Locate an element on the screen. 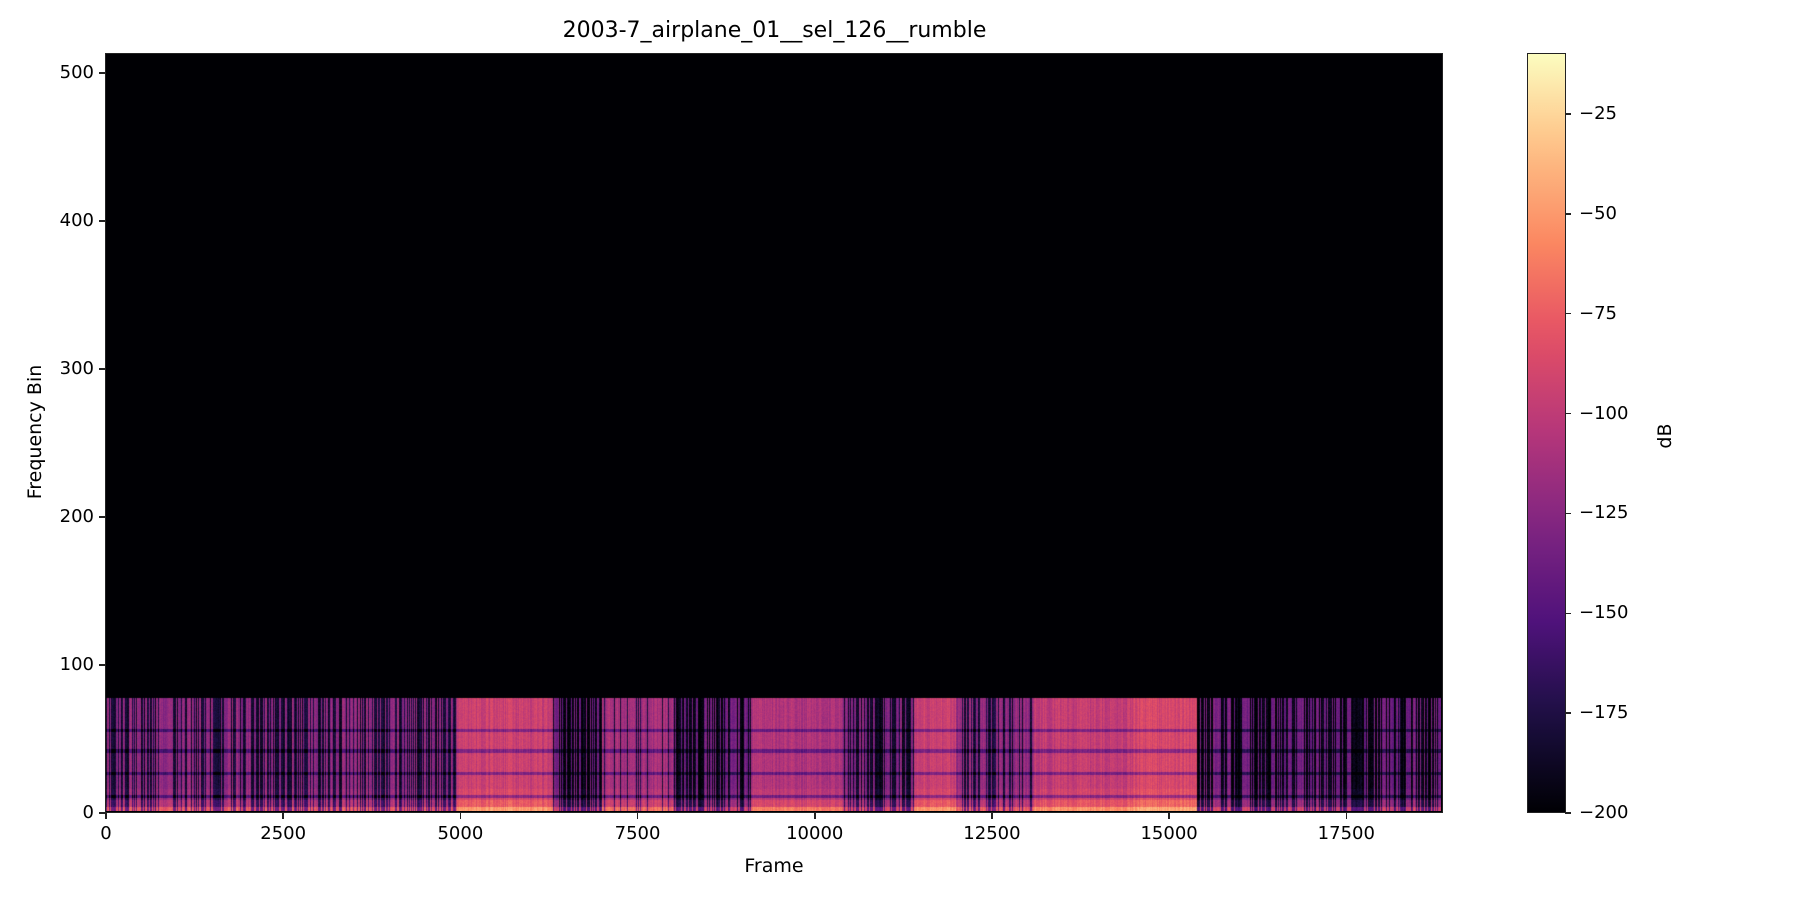 This screenshot has width=1800, height=900. x-tick-label: 10000 is located at coordinates (815, 833).